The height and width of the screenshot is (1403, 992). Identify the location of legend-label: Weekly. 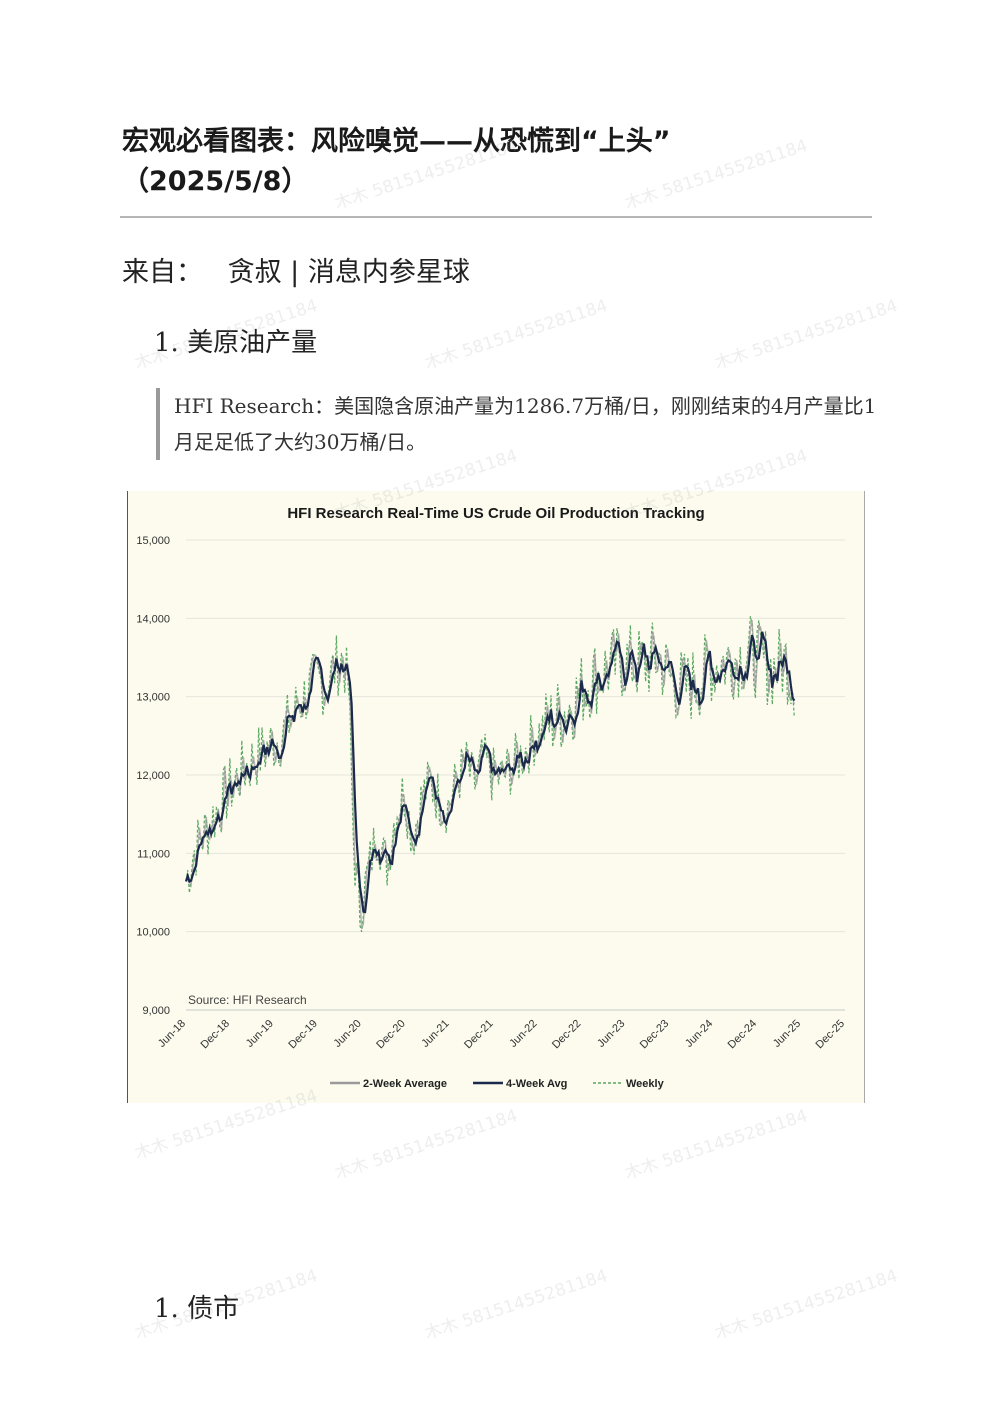
(645, 1084).